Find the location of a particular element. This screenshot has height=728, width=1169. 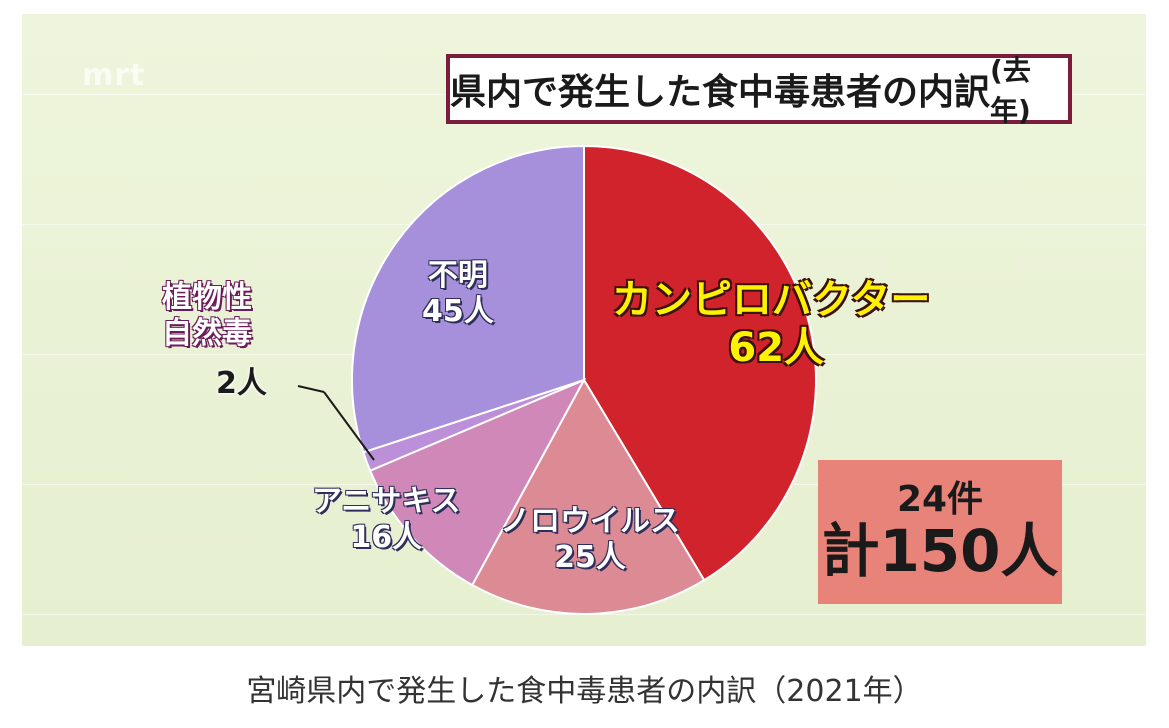

label-campylobacter-name: カンピロバクター is located at coordinates (771, 300).